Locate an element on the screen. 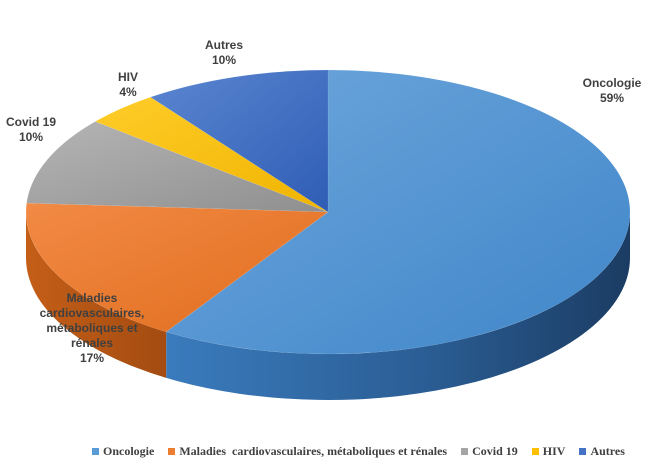 The height and width of the screenshot is (464, 658). legend-item: Oncologie is located at coordinates (123, 451).